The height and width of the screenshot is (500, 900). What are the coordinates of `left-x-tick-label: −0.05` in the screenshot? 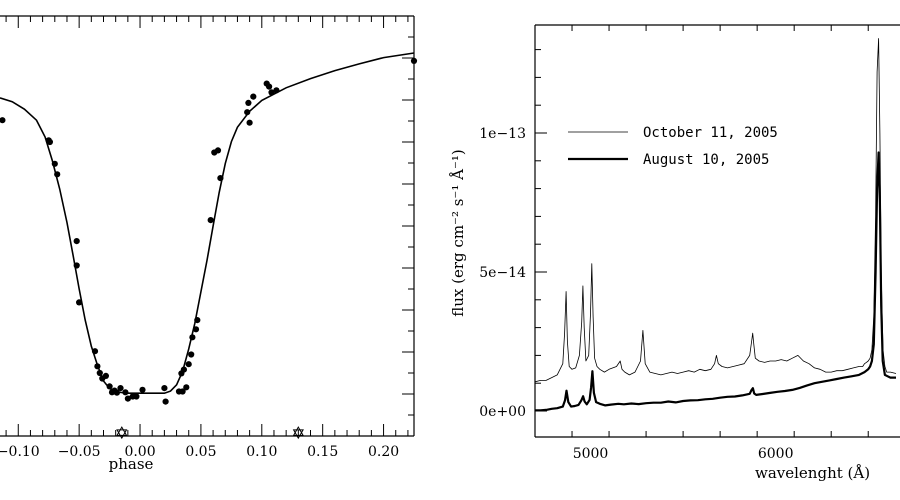 It's located at (79, 452).